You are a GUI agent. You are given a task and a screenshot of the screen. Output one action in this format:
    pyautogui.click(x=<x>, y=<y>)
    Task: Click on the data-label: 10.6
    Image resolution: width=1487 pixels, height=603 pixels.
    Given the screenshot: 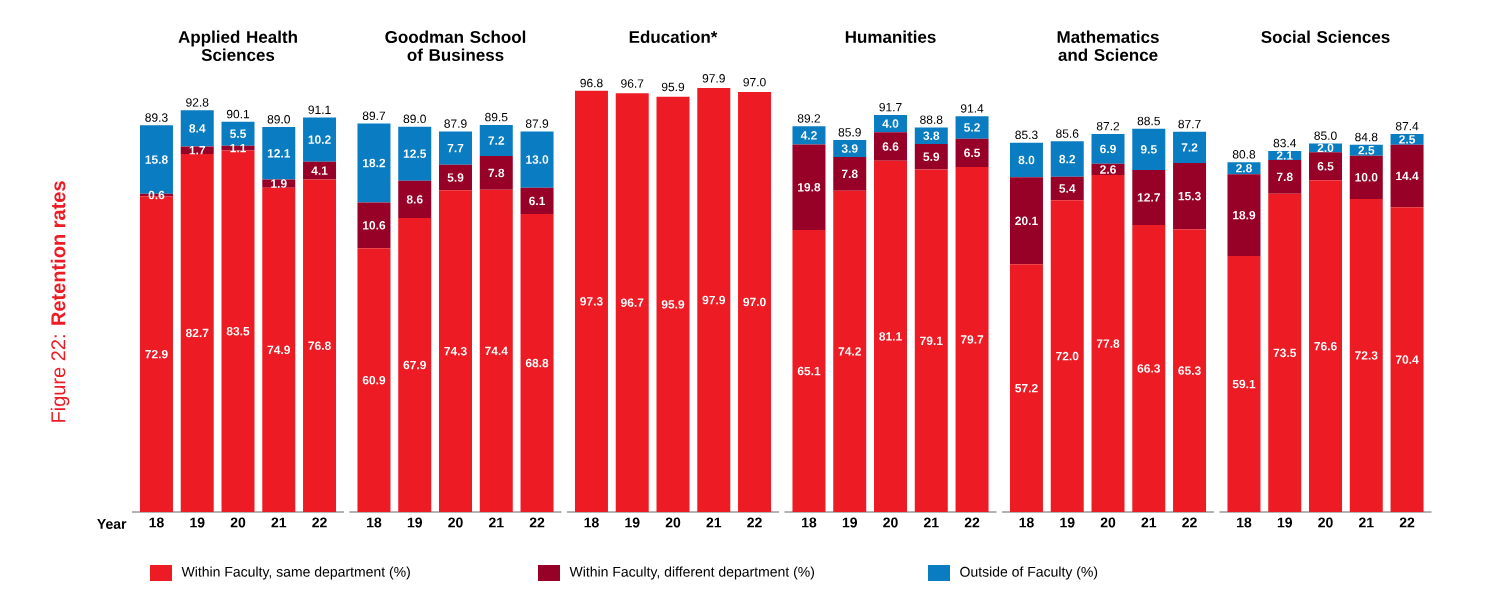 What is the action you would take?
    pyautogui.click(x=374, y=225)
    